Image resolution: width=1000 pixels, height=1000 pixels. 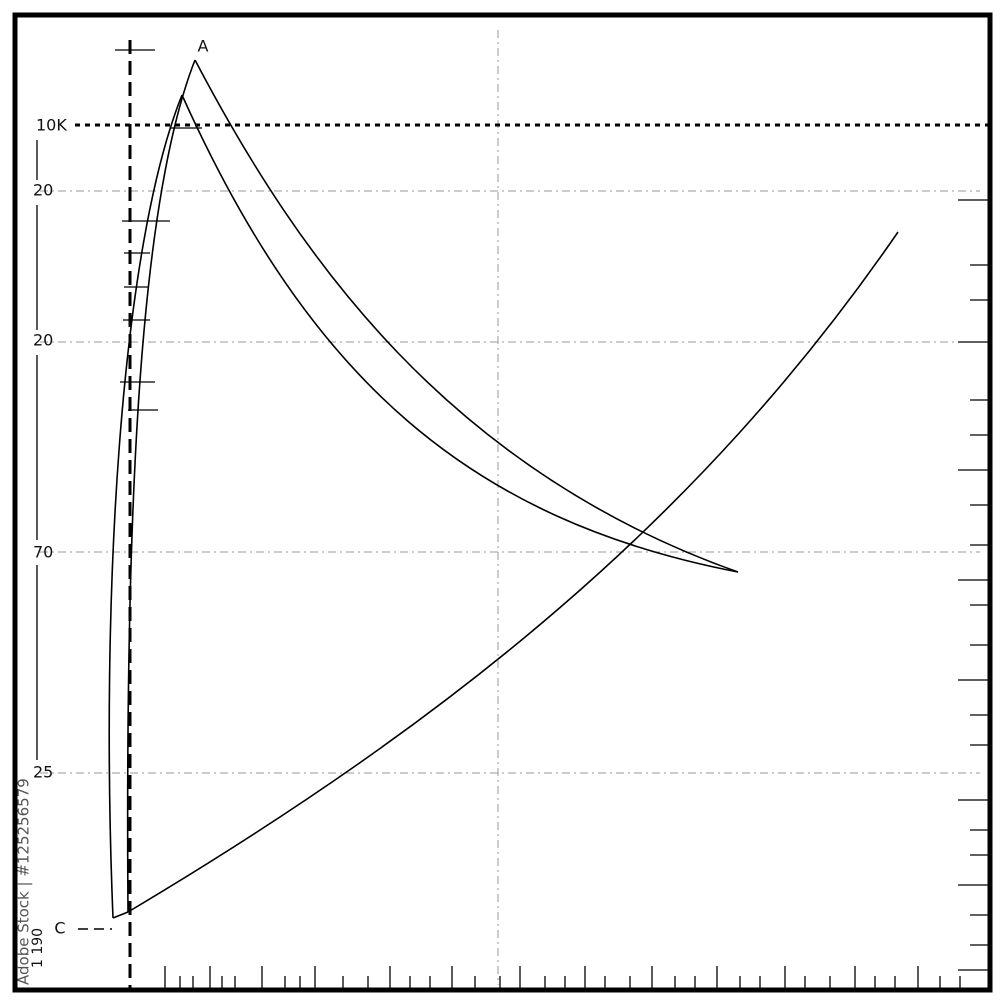 What do you see at coordinates (24, 881) in the screenshot?
I see `watermark: Adobe Stock | #125256579` at bounding box center [24, 881].